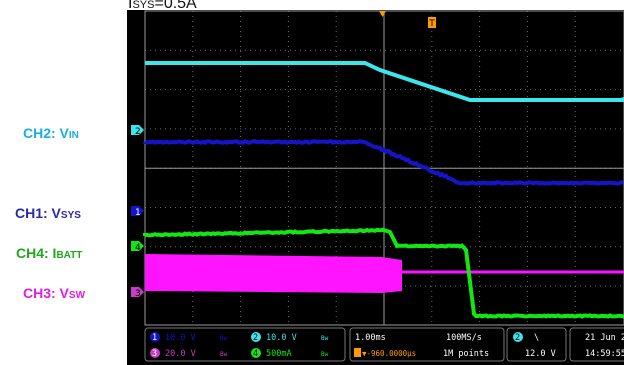 The width and height of the screenshot is (624, 365). Describe the element at coordinates (375, 345) in the screenshot. I see `status-bar` at that location.